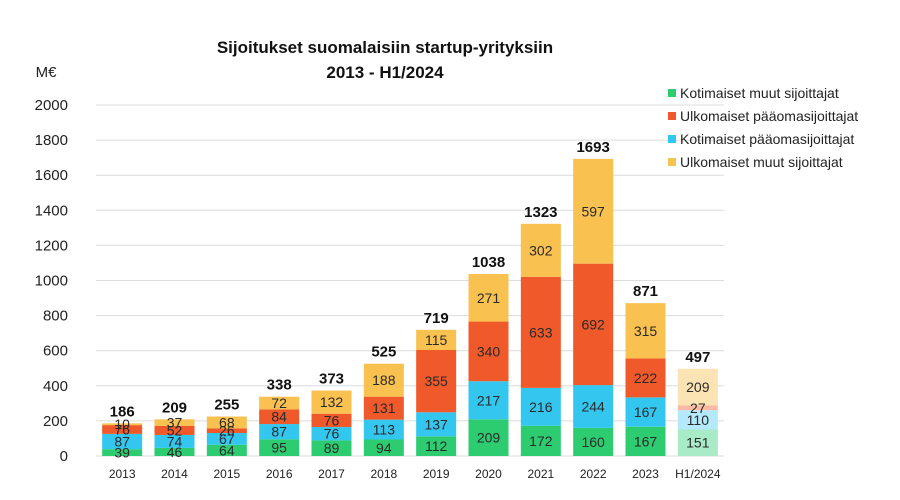 The height and width of the screenshot is (500, 900). What do you see at coordinates (383, 474) in the screenshot?
I see `x-tick-label: 2018` at bounding box center [383, 474].